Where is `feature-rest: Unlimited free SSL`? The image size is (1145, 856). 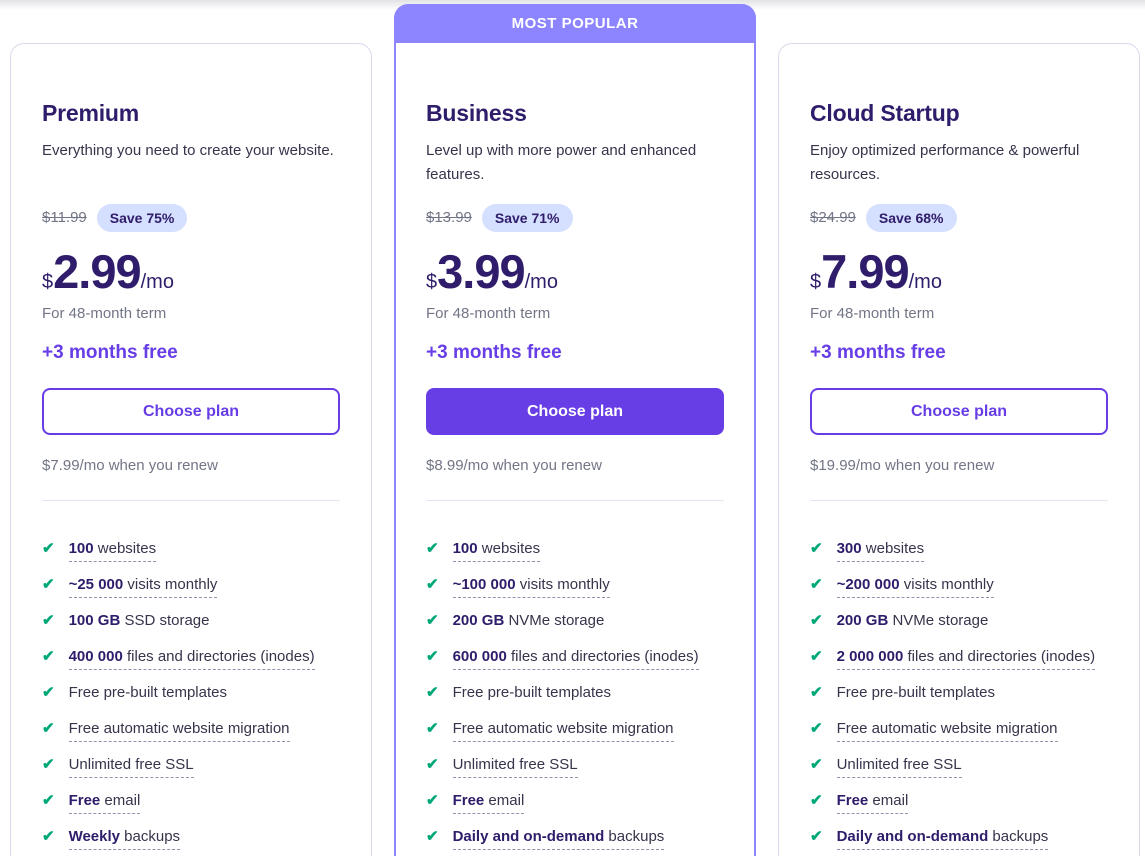 feature-rest: Unlimited free SSL is located at coordinates (515, 764).